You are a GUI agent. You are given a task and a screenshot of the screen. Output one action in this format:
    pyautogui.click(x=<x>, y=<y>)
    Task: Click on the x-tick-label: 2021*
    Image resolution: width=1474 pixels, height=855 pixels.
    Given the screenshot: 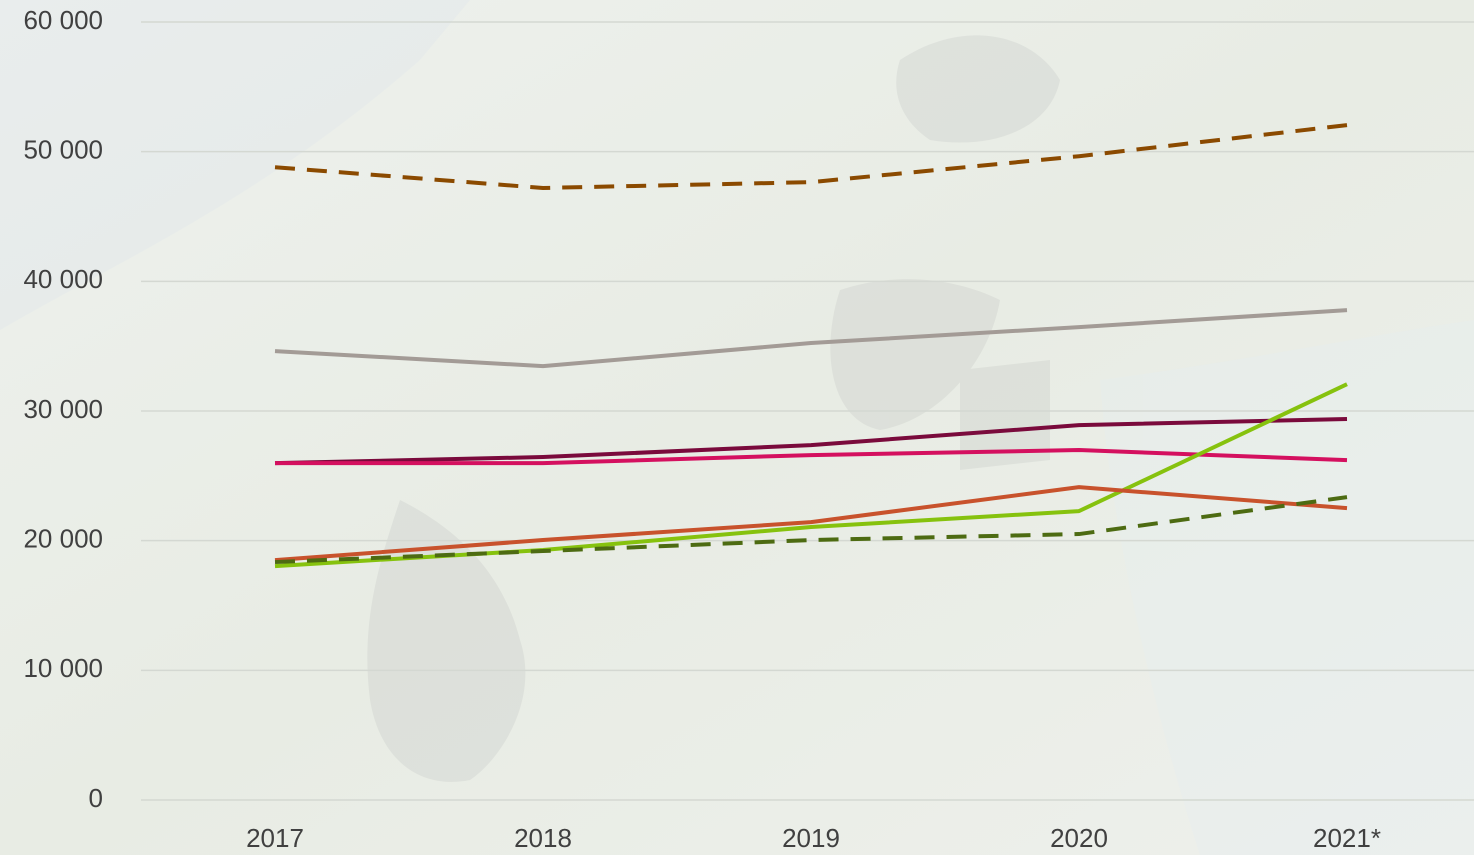 What is the action you would take?
    pyautogui.click(x=1347, y=838)
    